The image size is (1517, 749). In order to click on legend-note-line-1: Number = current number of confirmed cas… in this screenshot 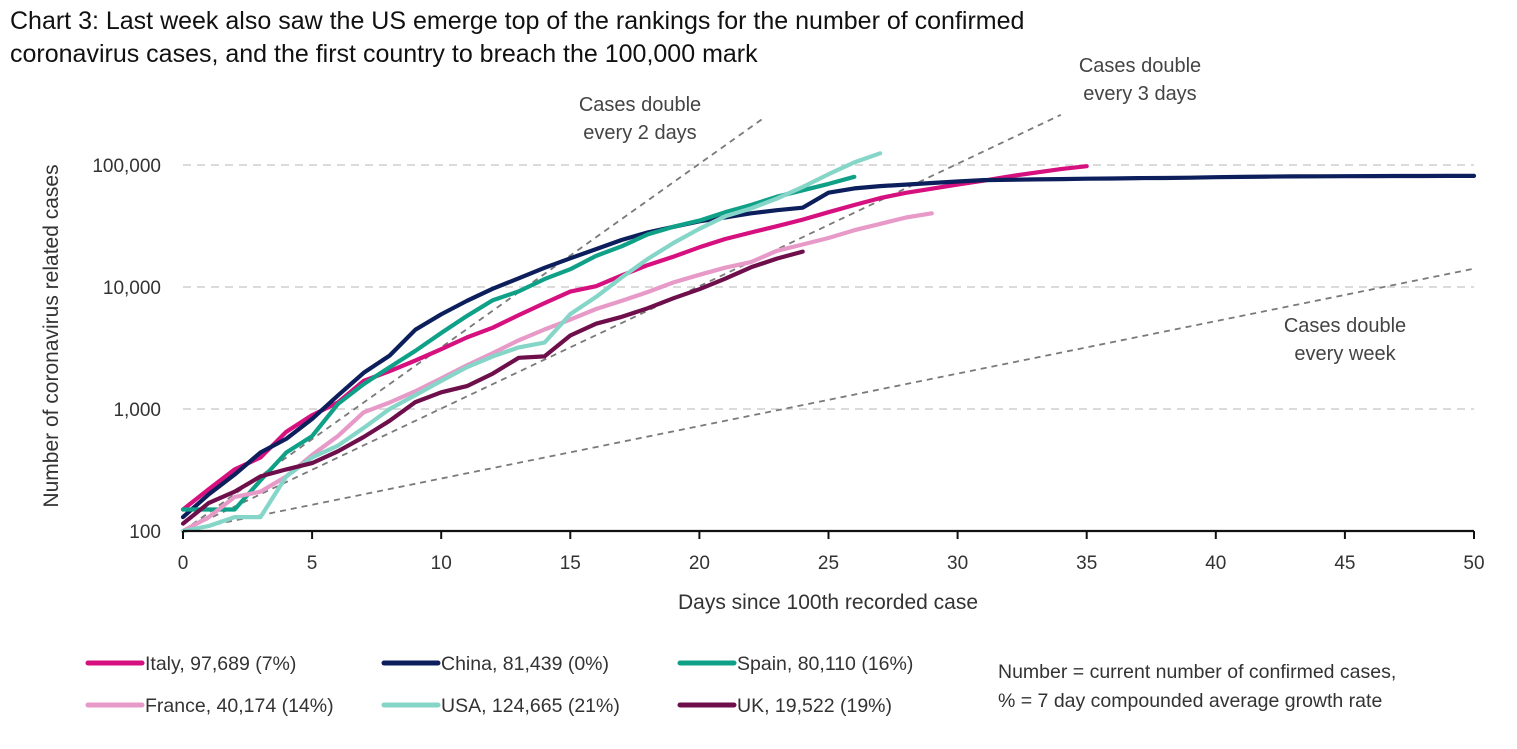, I will do `click(1197, 672)`.